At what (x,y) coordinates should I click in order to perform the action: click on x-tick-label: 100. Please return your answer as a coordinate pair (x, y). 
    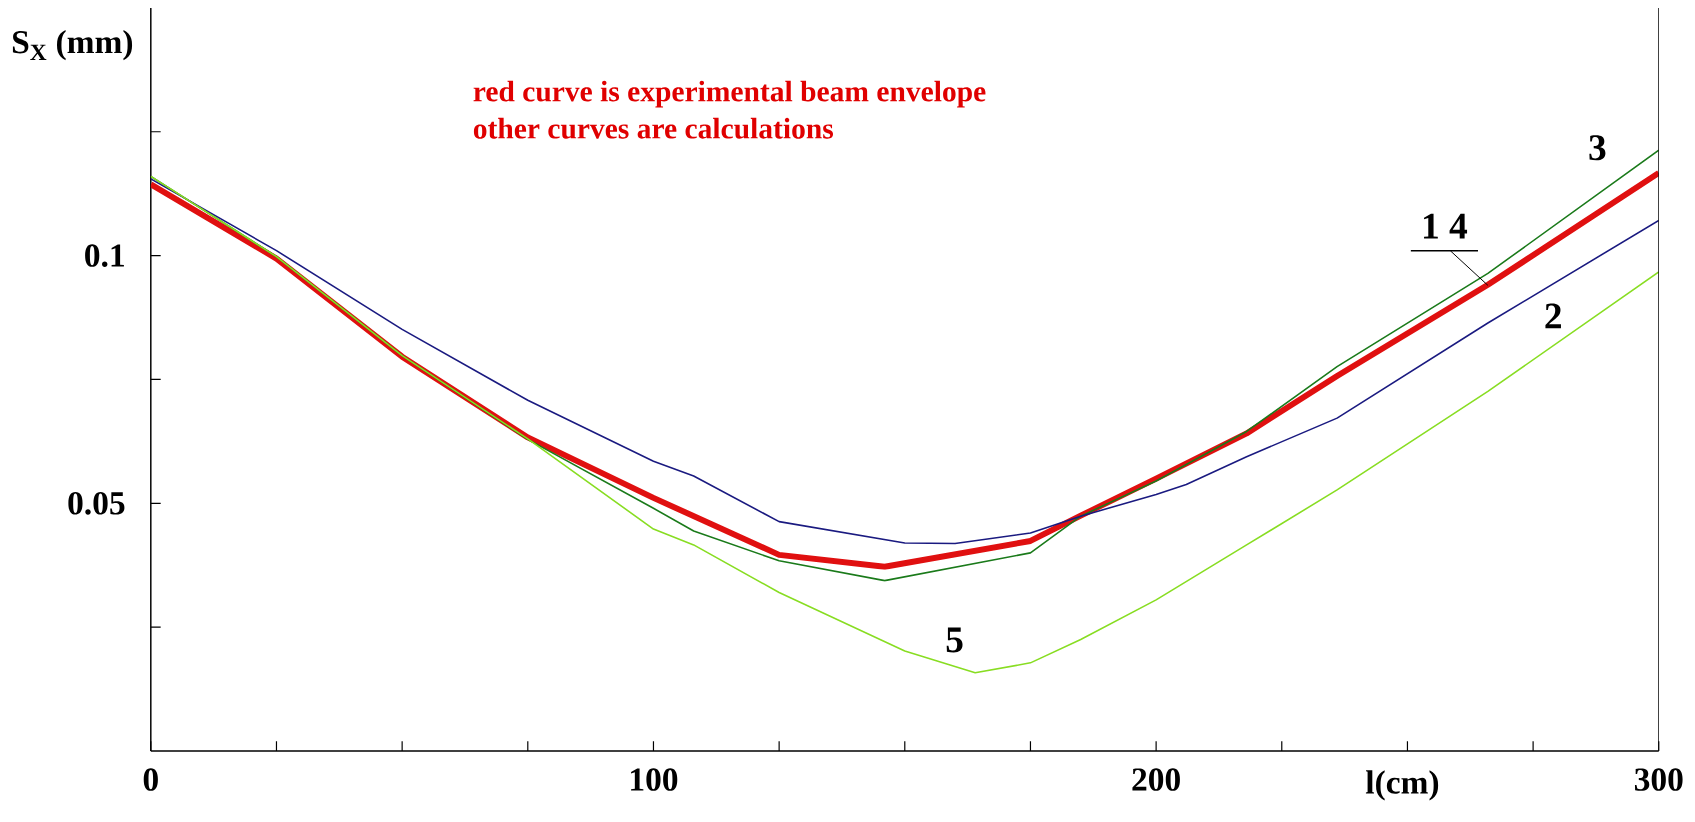
    Looking at the image, I should click on (654, 780).